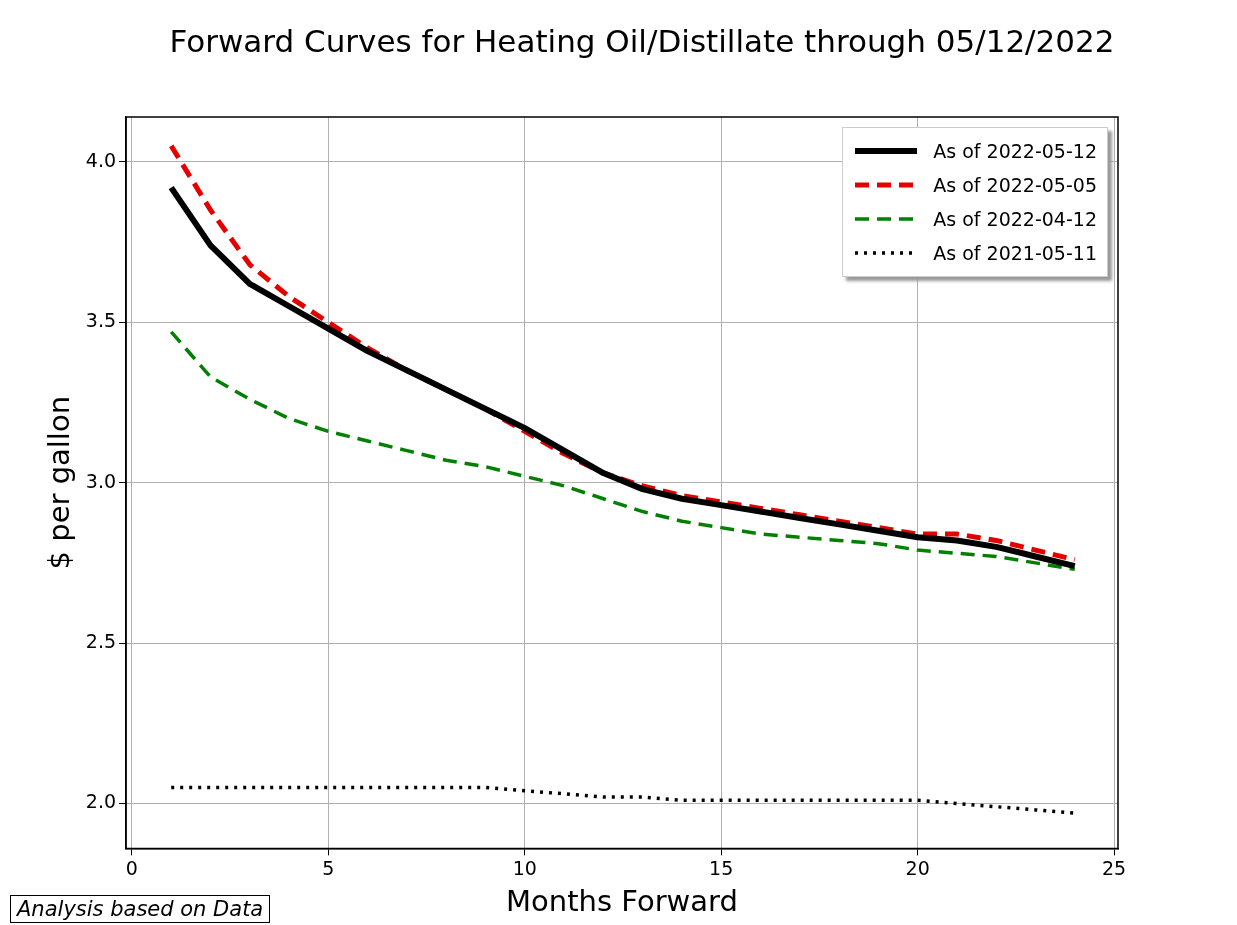 This screenshot has width=1237, height=925. What do you see at coordinates (131, 867) in the screenshot?
I see `x-tick-label: 0` at bounding box center [131, 867].